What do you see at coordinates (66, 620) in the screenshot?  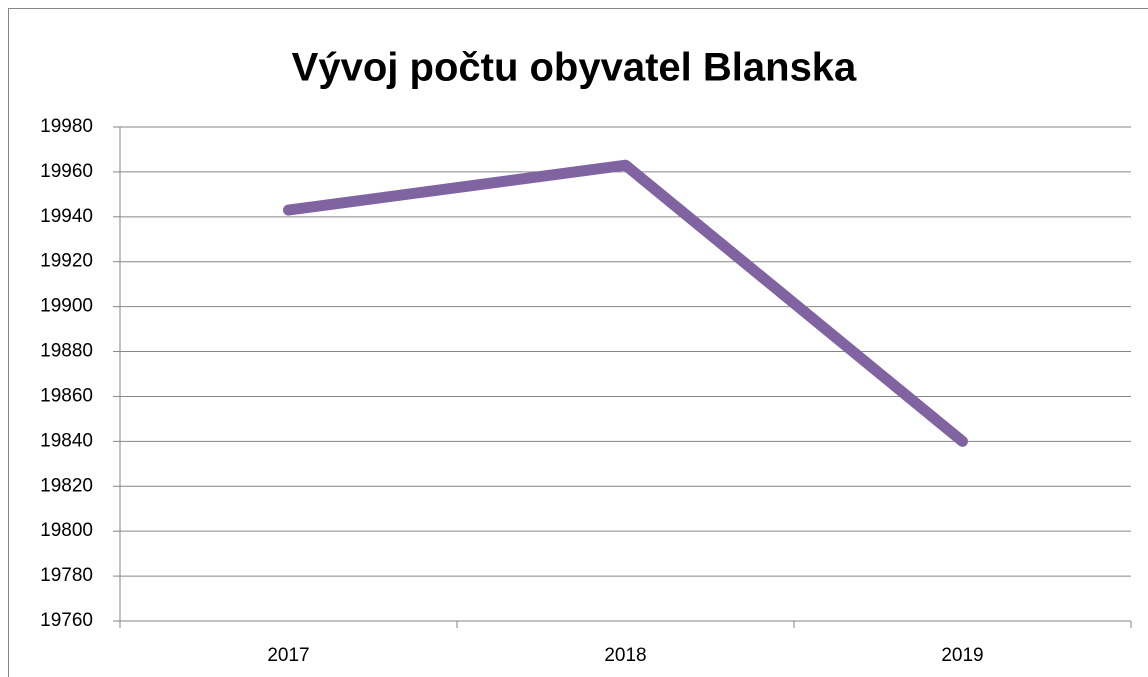 I see `y-tick-label: 19760` at bounding box center [66, 620].